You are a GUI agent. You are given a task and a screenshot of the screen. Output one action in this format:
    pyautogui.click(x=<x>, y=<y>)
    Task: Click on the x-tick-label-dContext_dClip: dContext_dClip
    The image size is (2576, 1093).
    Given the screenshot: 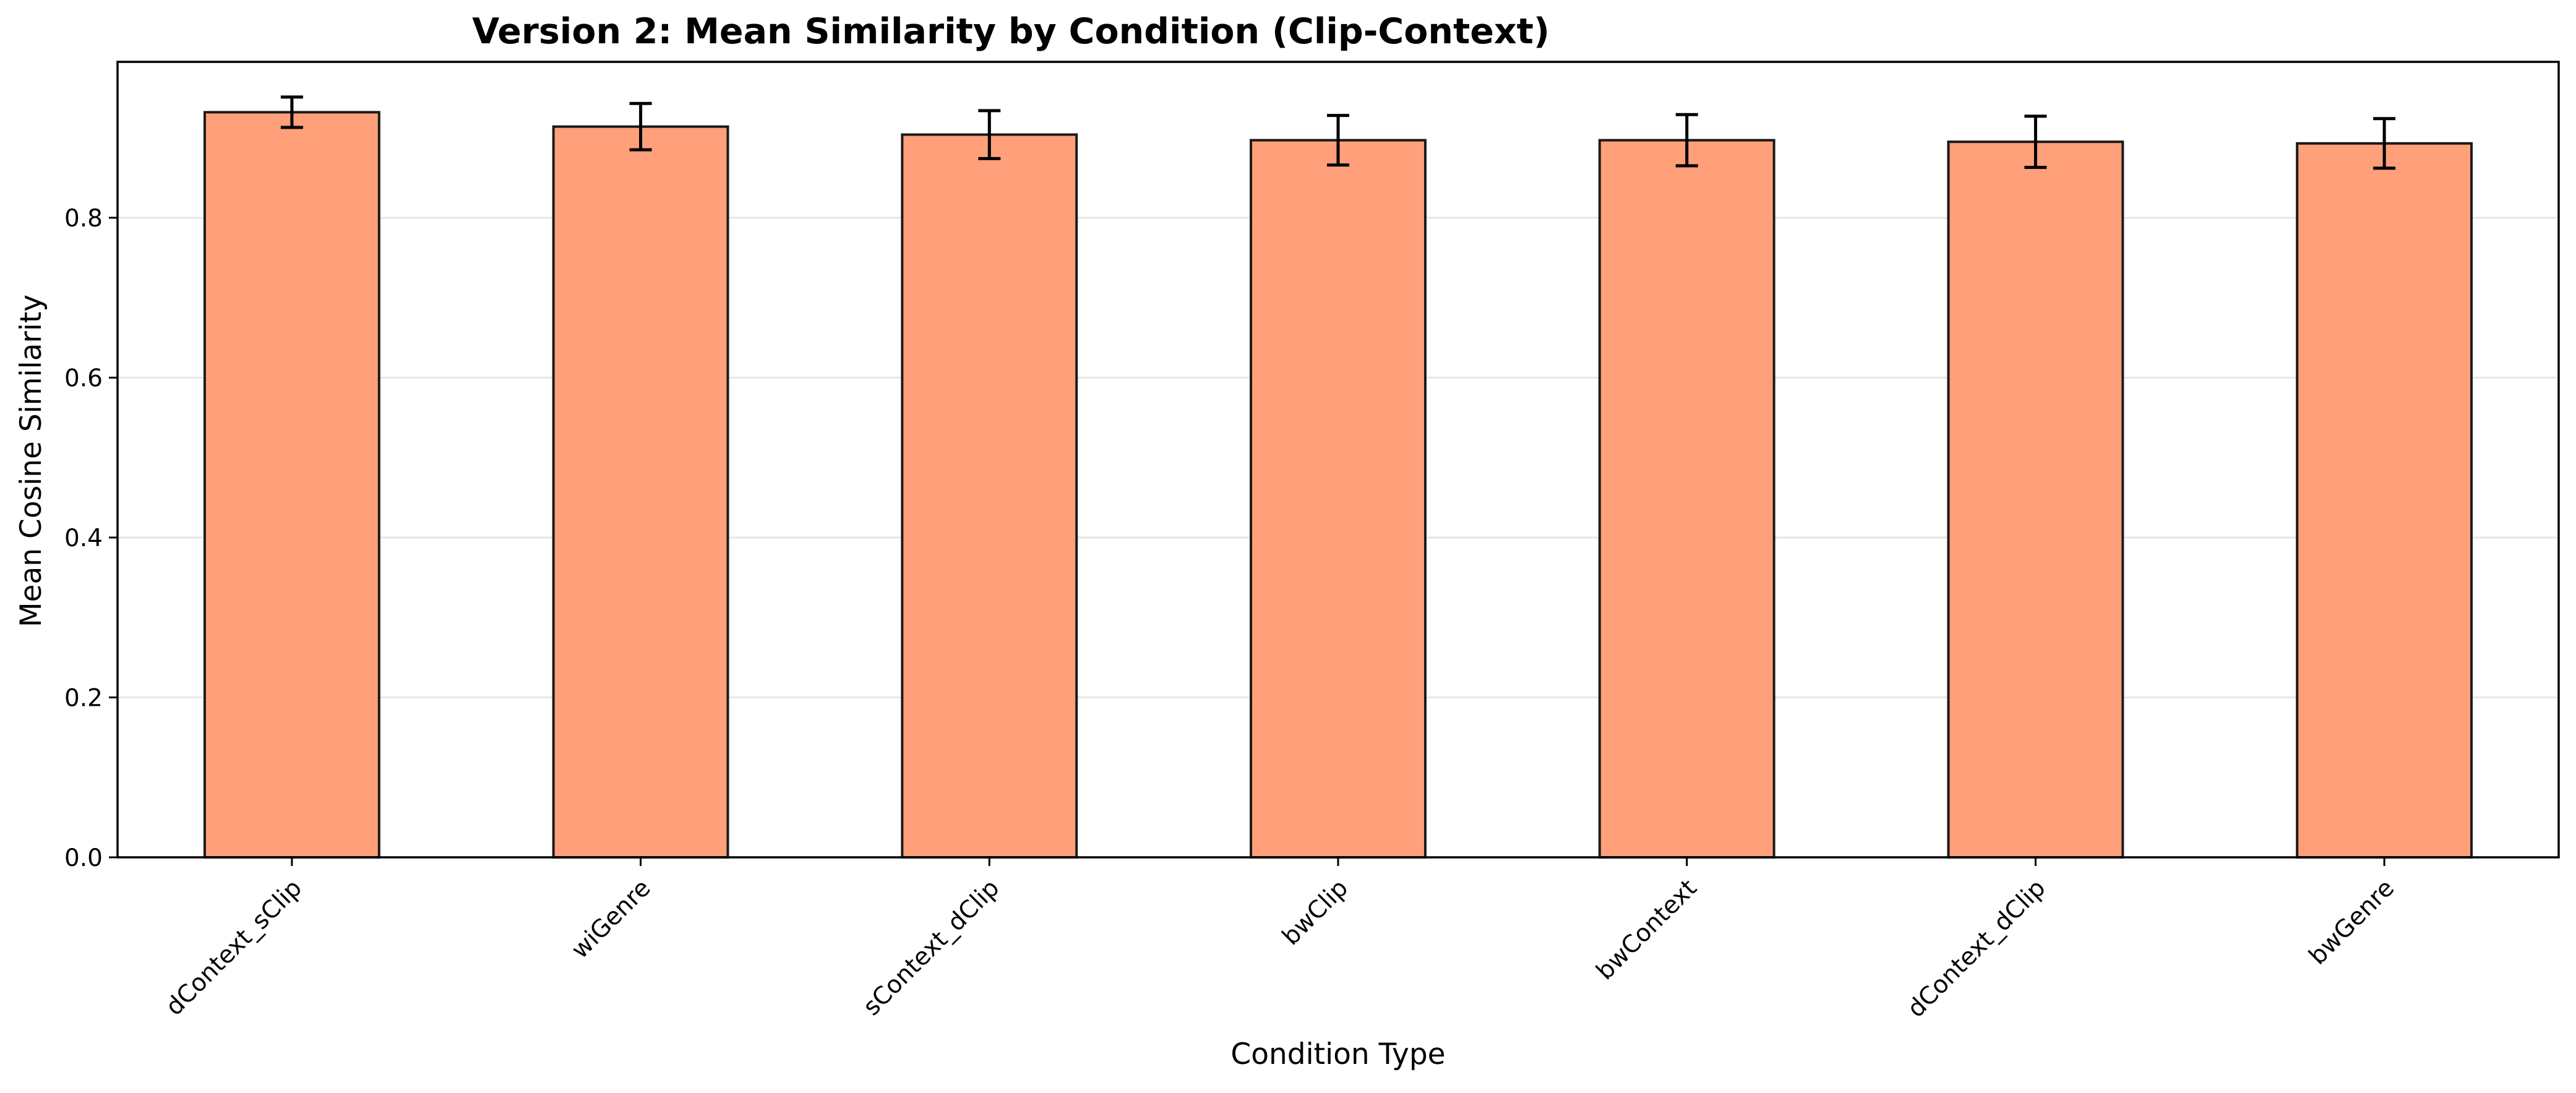 What is the action you would take?
    pyautogui.click(x=1976, y=948)
    